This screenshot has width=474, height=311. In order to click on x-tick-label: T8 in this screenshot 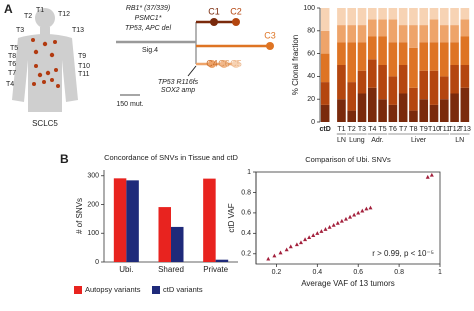, I will do `click(413, 129)`.